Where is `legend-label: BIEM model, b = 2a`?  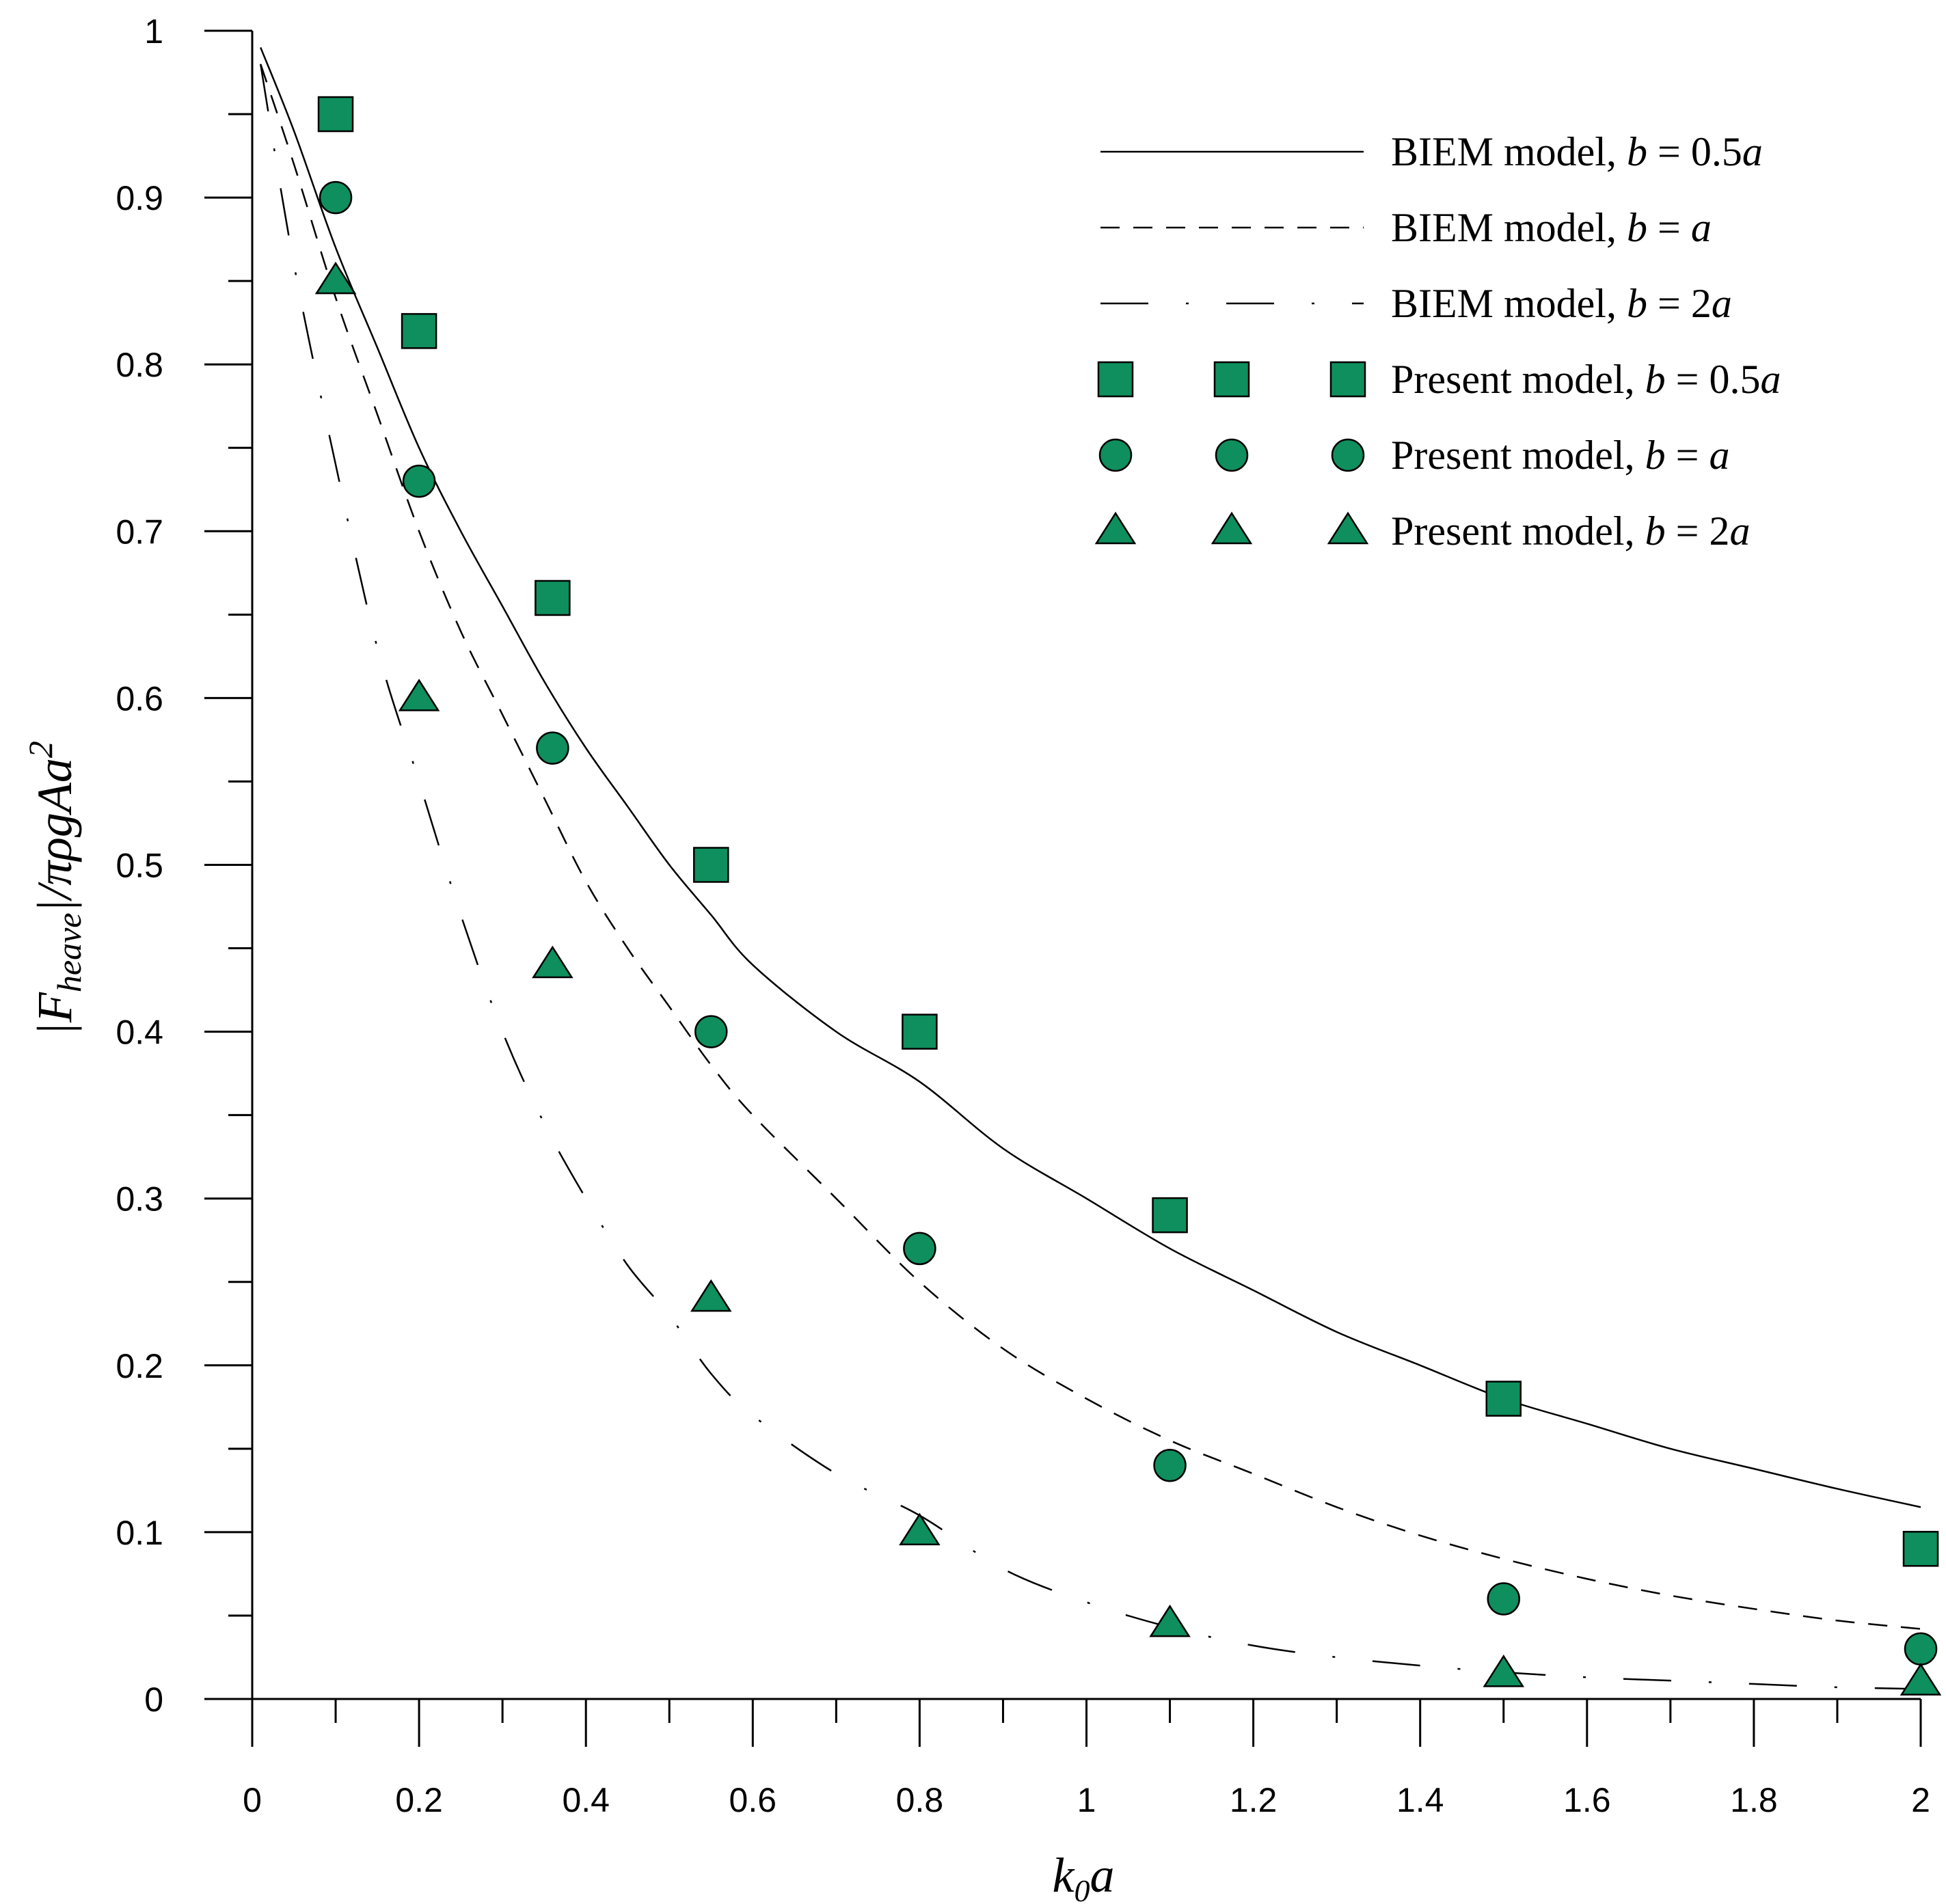 legend-label: BIEM model, b = 2a is located at coordinates (1561, 303).